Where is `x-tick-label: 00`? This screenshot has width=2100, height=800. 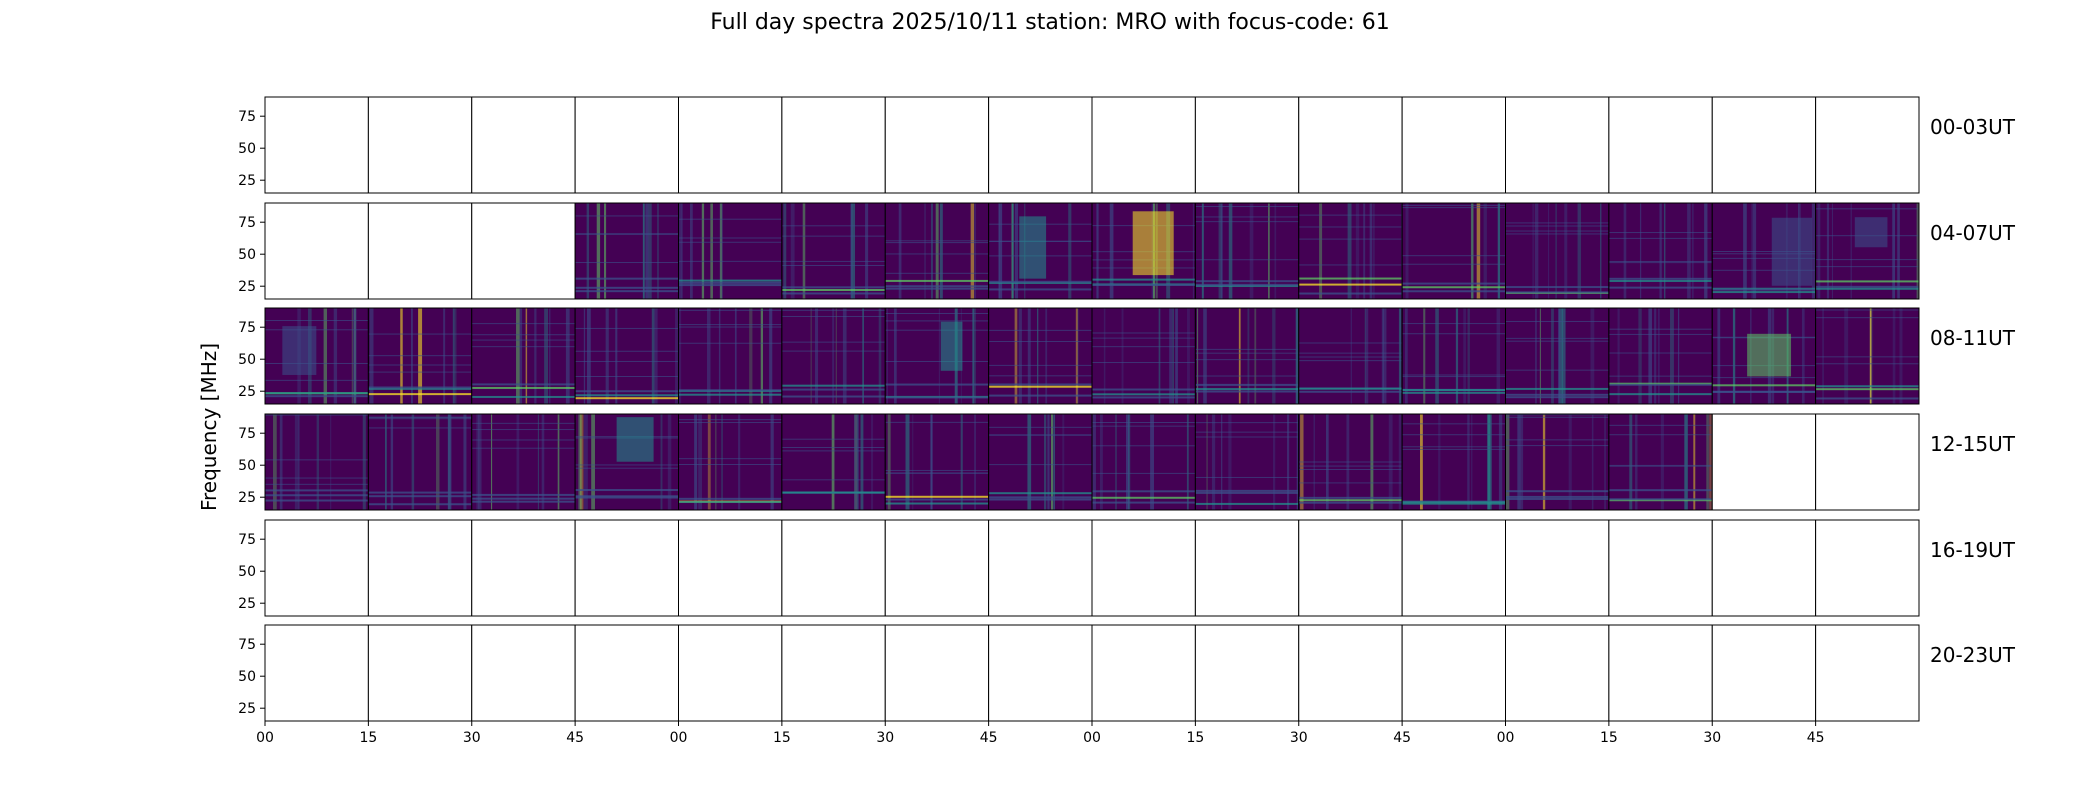 x-tick-label: 00 is located at coordinates (265, 738).